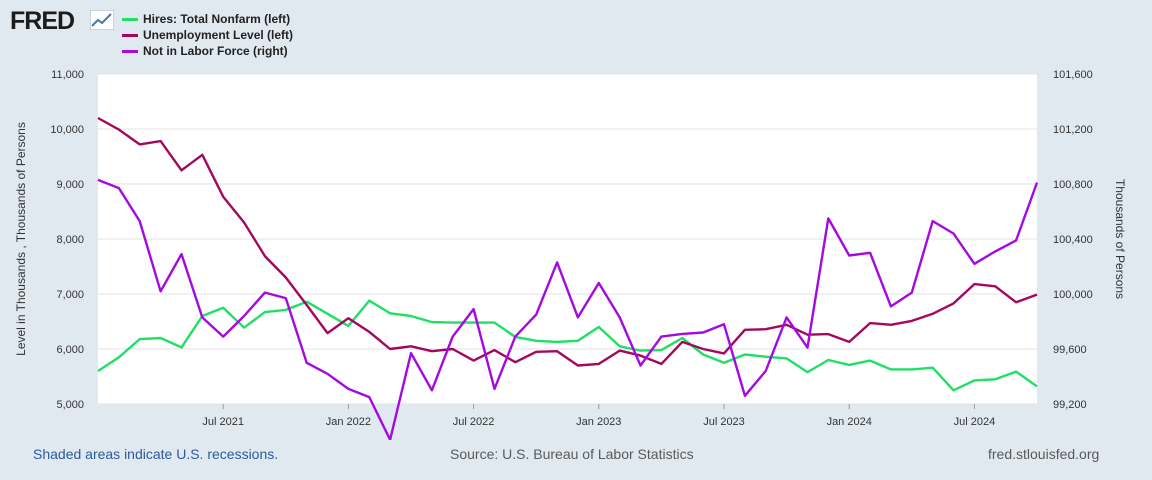 The width and height of the screenshot is (1152, 480). I want to click on x-tick-label: Jul 2024, so click(975, 422).